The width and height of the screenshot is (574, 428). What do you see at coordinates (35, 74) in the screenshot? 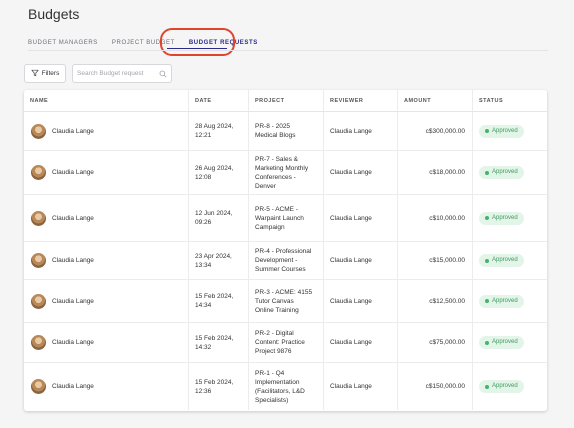
I see `filter-icon` at bounding box center [35, 74].